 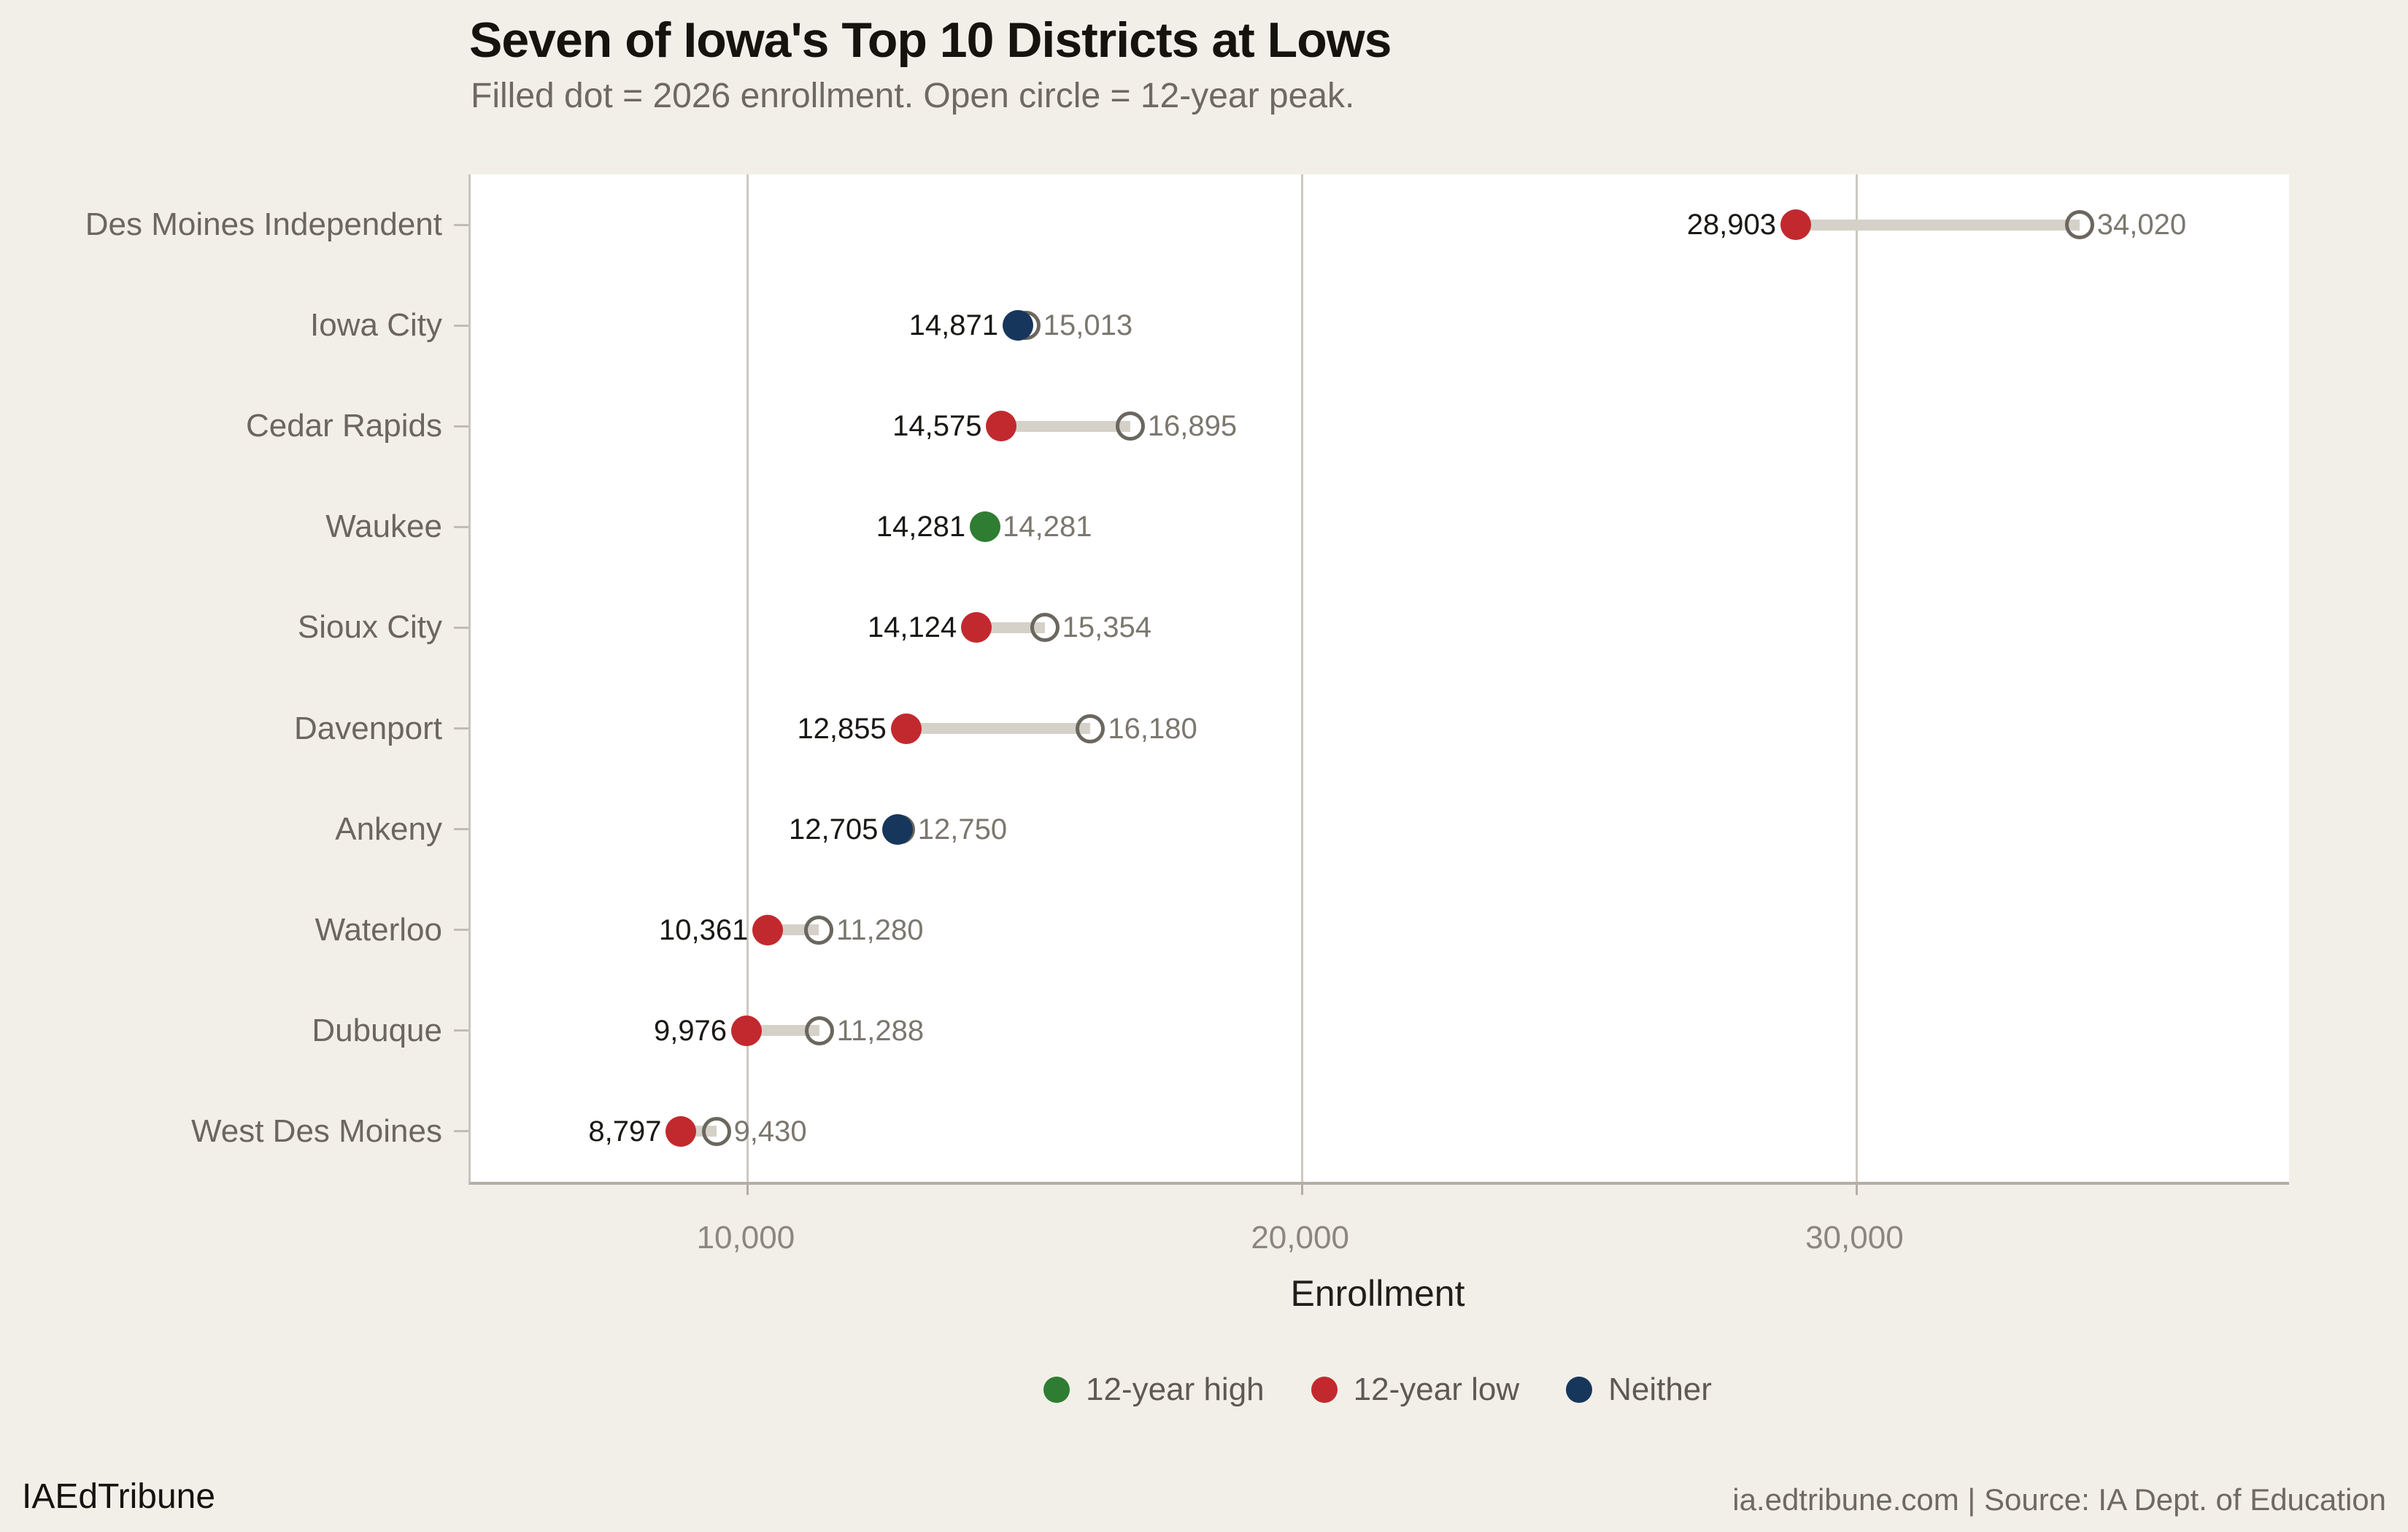 I want to click on y-axis-category-label: Cedar Rapids, so click(x=343, y=426).